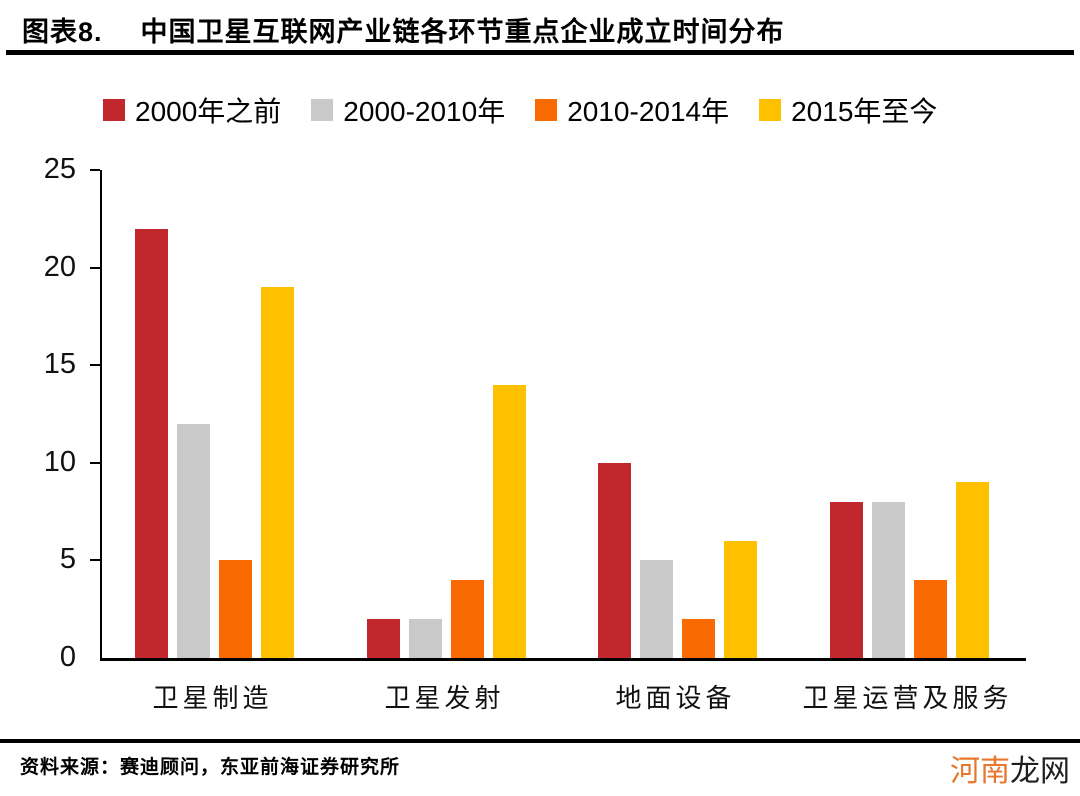 The width and height of the screenshot is (1080, 796). I want to click on bar-2015年至今-卫星运营及服务, so click(972, 570).